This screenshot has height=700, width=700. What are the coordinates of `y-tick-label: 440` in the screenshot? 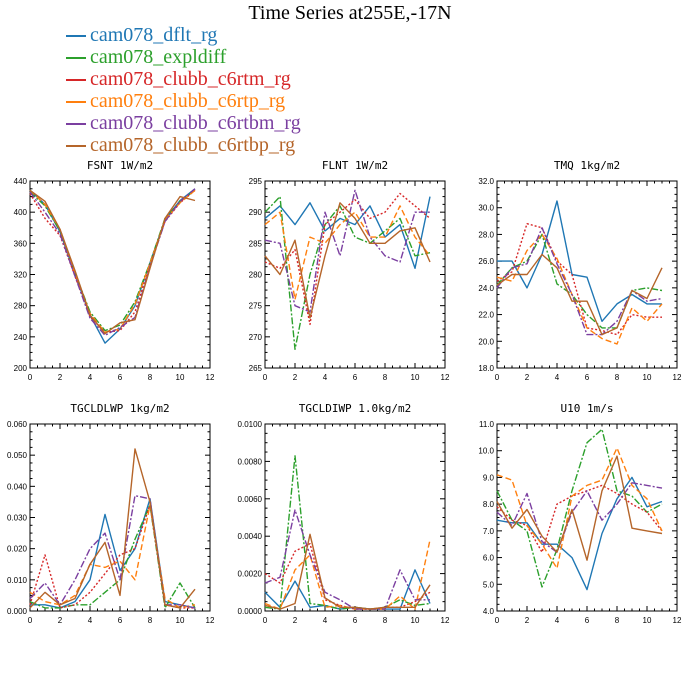 It's located at (21, 181).